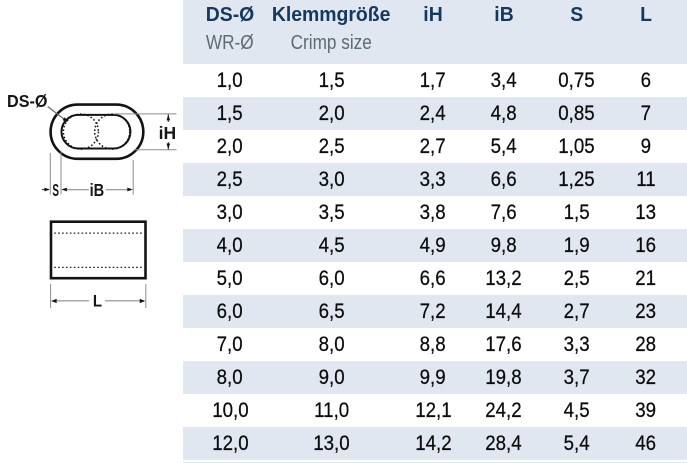 The width and height of the screenshot is (687, 463). What do you see at coordinates (55, 191) in the screenshot?
I see `svg-text: S` at bounding box center [55, 191].